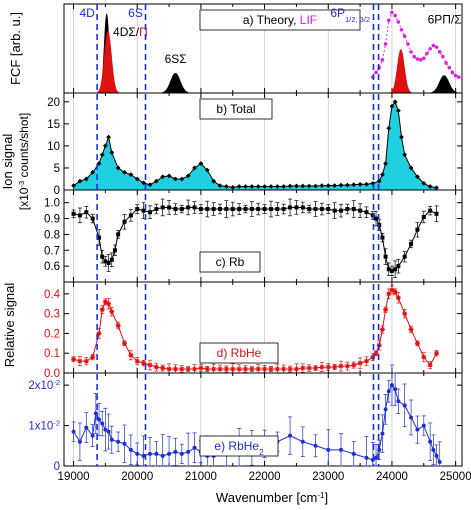 The image size is (471, 510). What do you see at coordinates (57, 169) in the screenshot?
I see `y-tick-label-text: 5` at bounding box center [57, 169].